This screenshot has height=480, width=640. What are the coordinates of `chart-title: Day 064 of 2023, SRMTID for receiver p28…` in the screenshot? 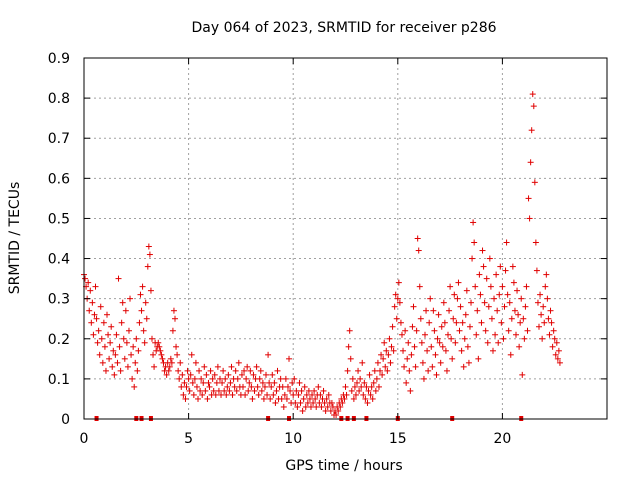 It's located at (343, 28).